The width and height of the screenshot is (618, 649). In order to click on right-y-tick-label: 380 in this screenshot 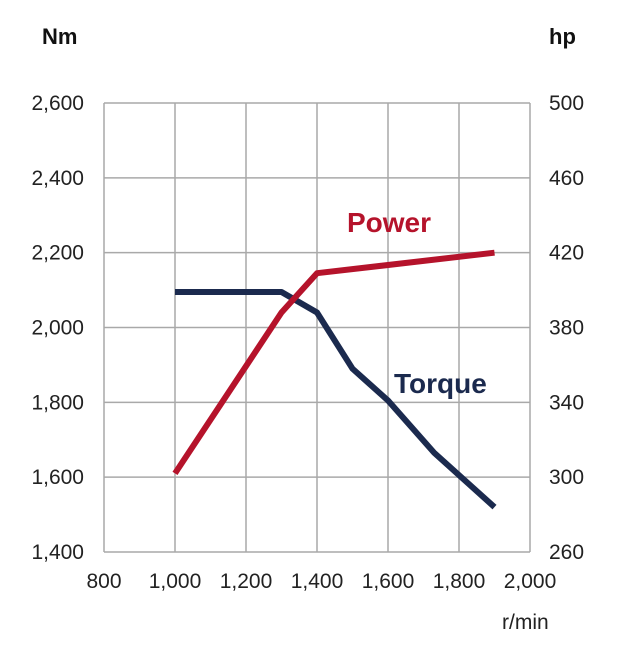, I will do `click(566, 328)`.